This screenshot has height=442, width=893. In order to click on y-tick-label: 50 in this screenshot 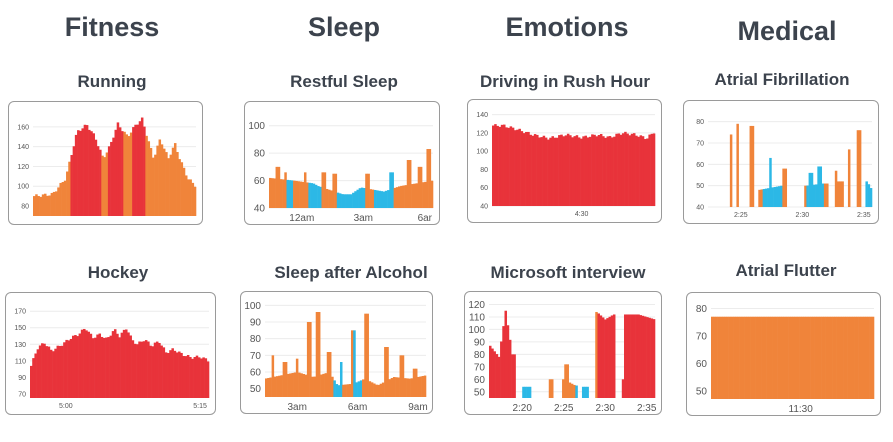, I will do `click(256, 389)`.